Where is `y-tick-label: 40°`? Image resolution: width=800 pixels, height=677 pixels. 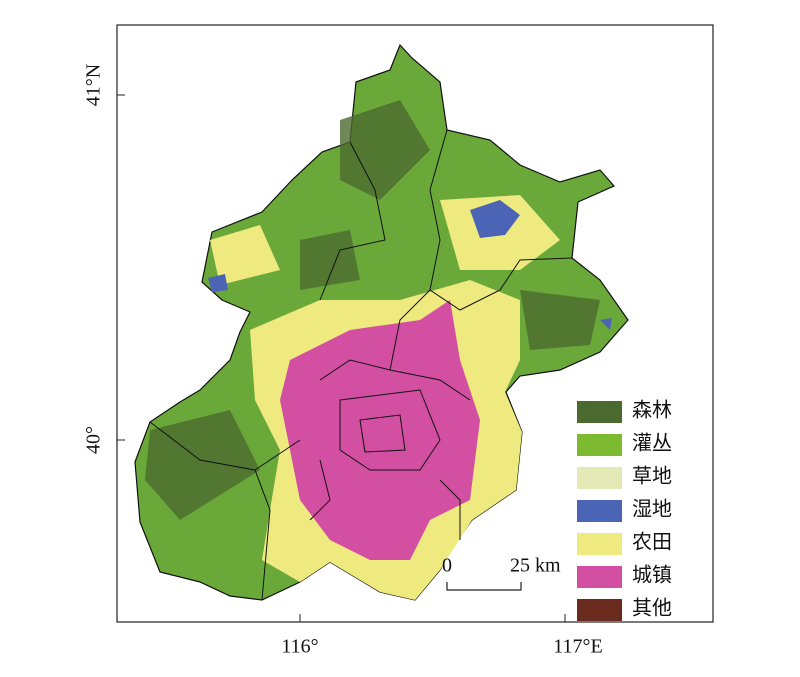 y-tick-label: 40° is located at coordinates (94, 440).